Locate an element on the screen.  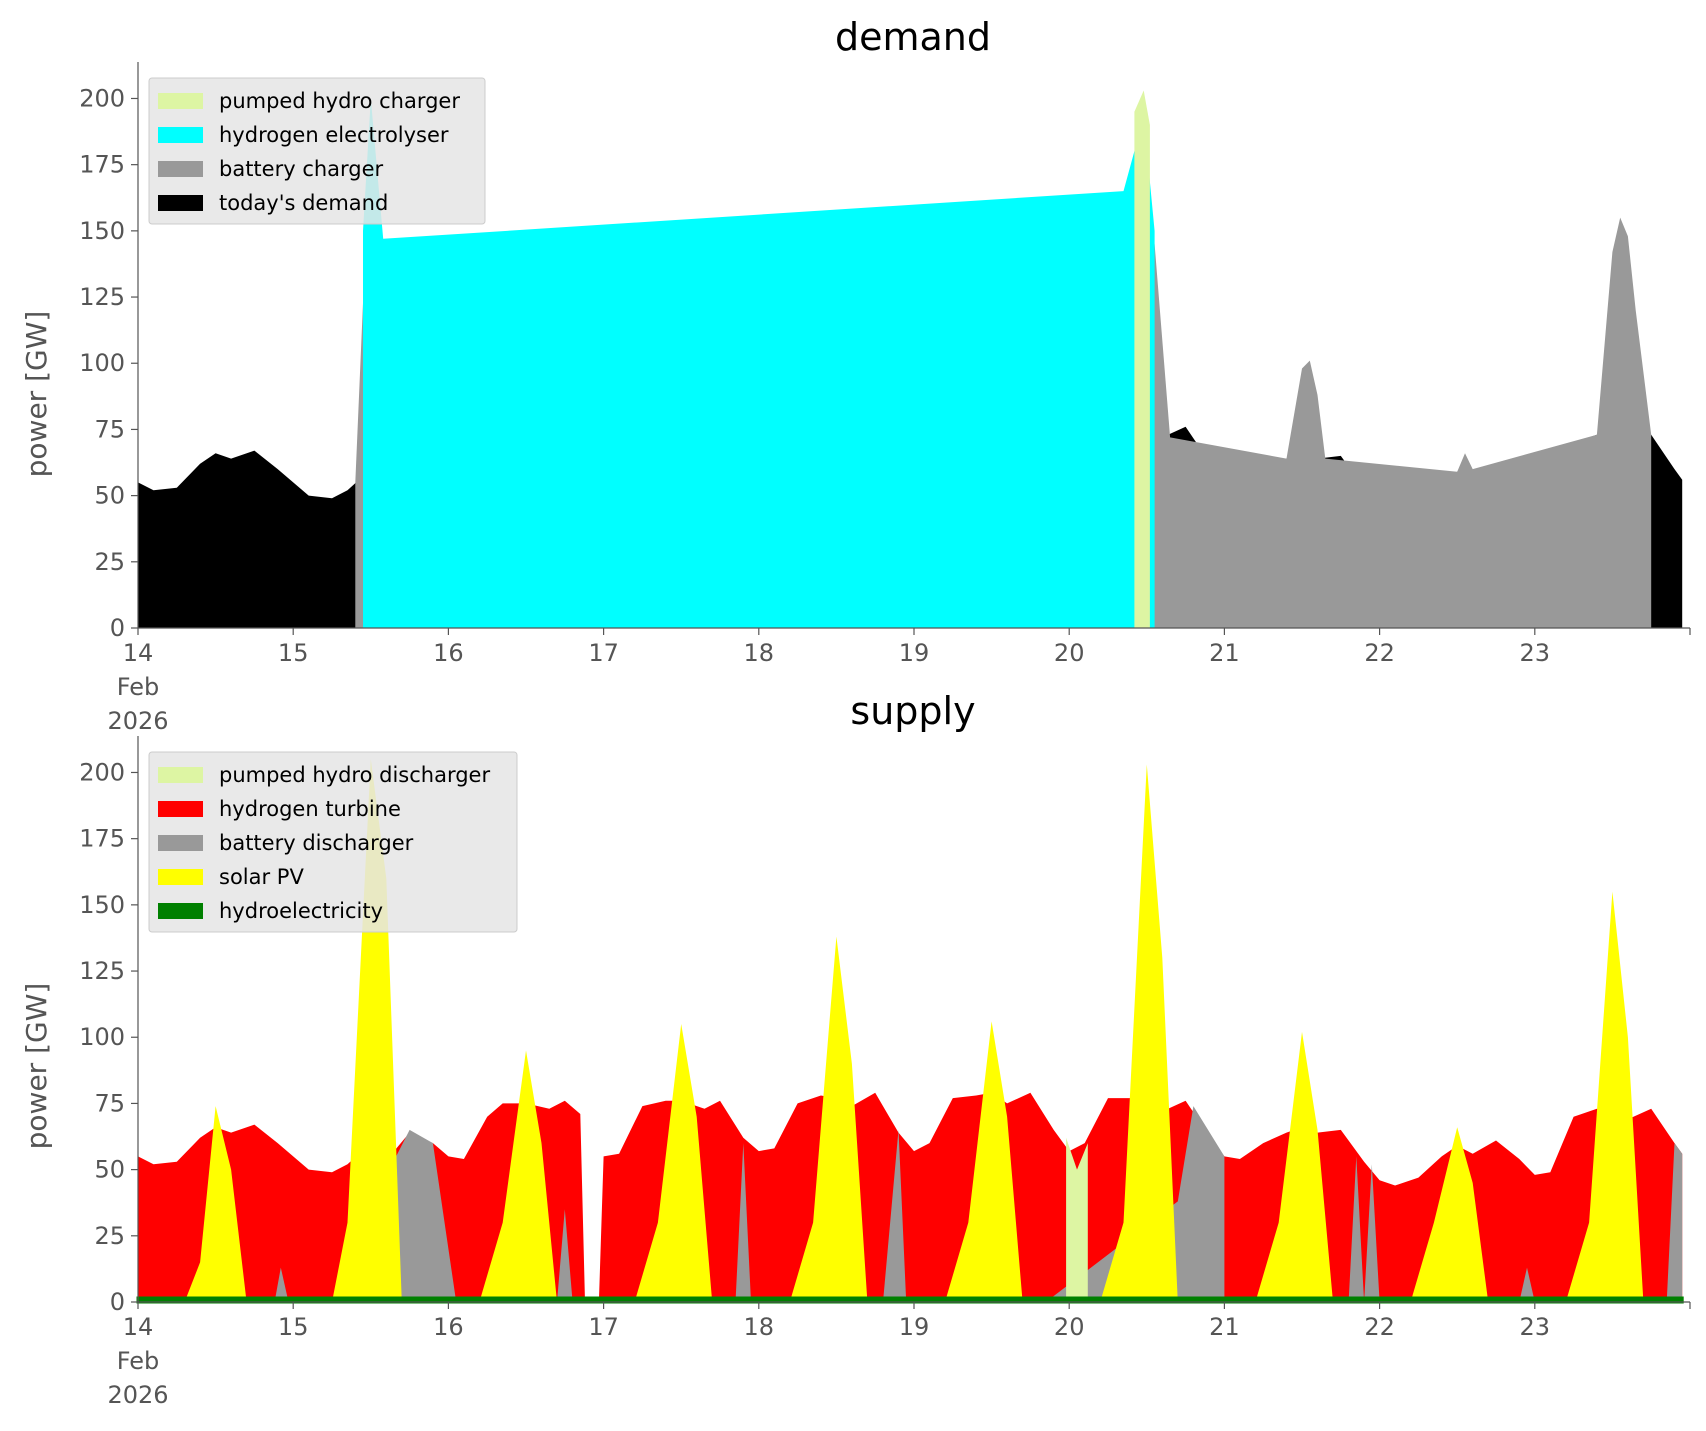
demand-y-tick-label: 25 is located at coordinates (109, 562).